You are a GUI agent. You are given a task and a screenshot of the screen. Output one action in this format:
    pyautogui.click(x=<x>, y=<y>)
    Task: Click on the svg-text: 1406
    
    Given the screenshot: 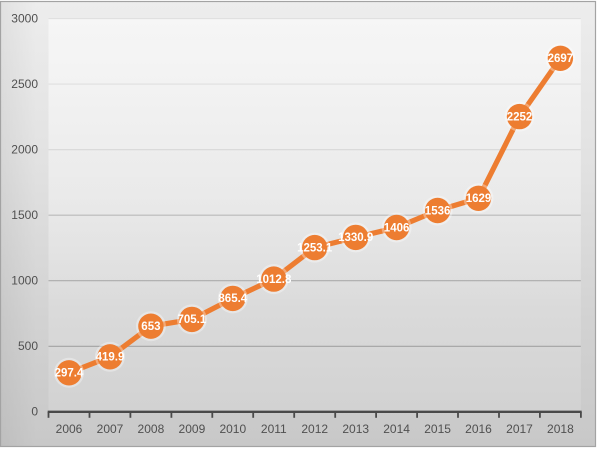 What is the action you would take?
    pyautogui.click(x=397, y=228)
    